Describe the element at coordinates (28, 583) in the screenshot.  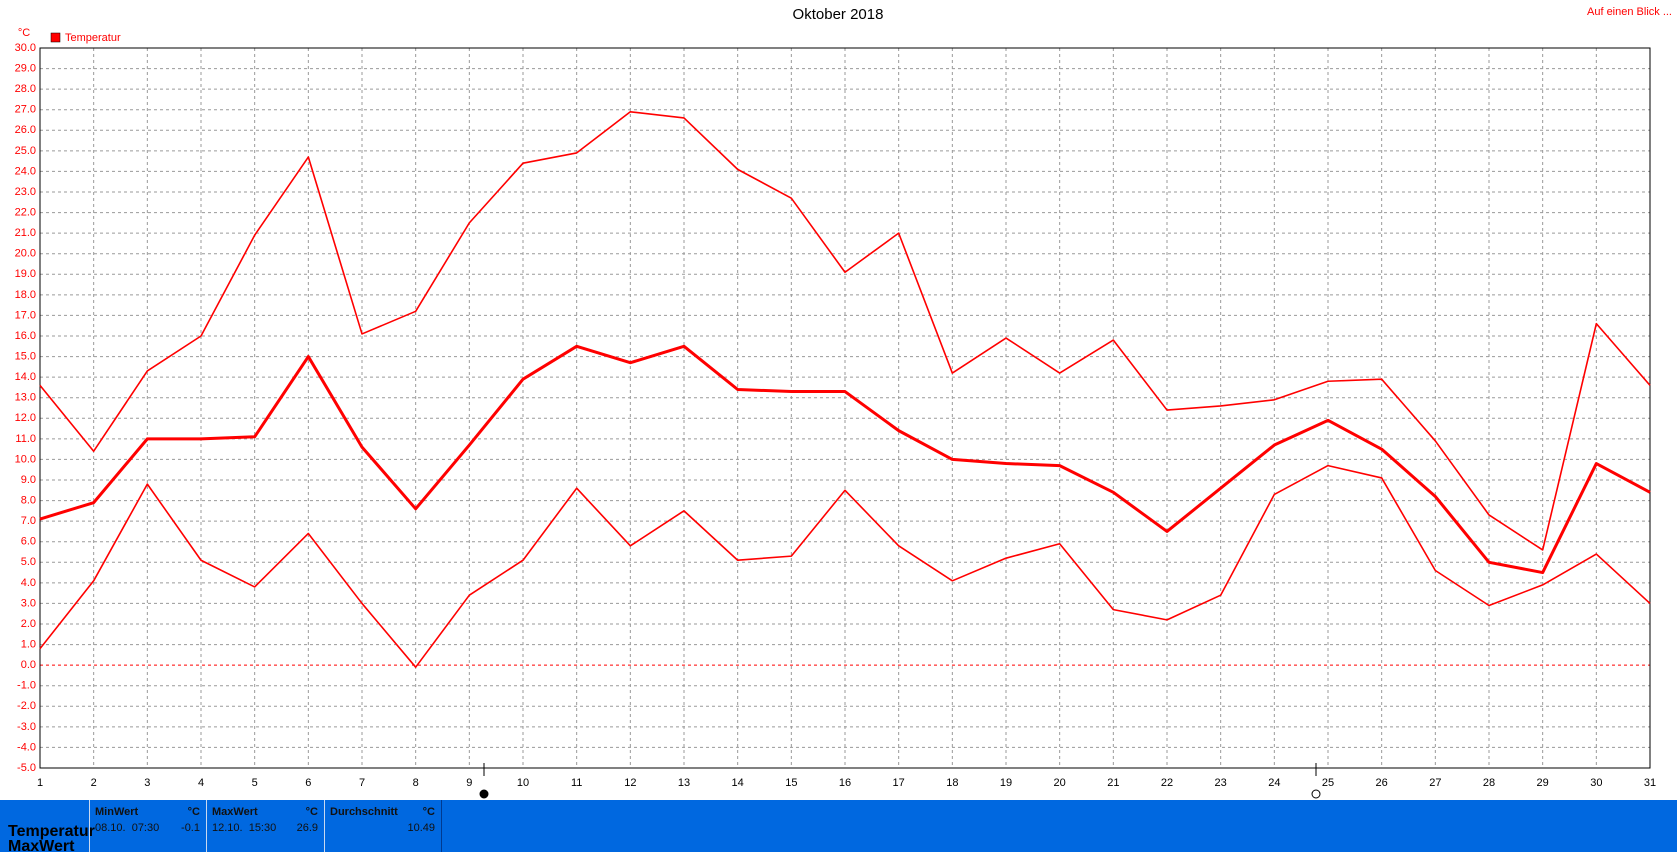
I see `y-tick-label: 4.0` at that location.